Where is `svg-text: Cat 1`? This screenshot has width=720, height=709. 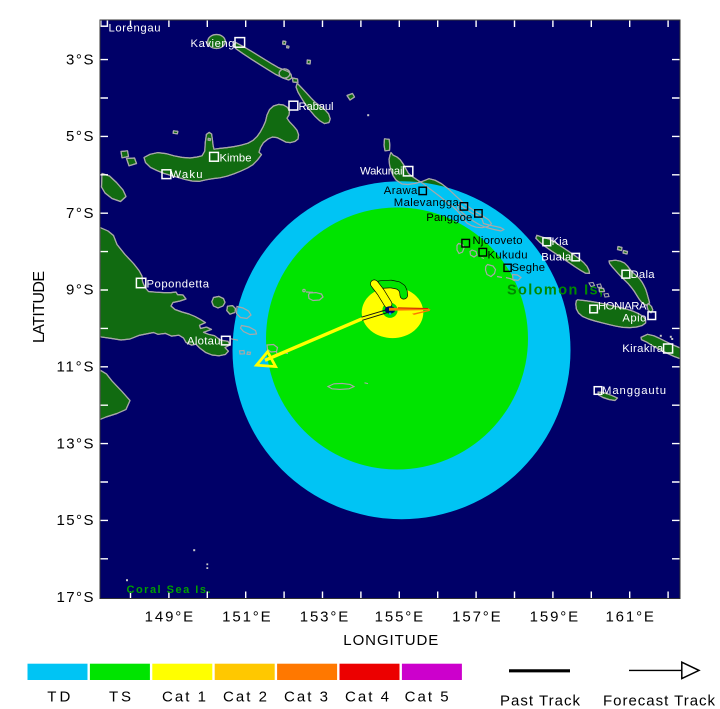 svg-text: Cat 1 is located at coordinates (184, 697).